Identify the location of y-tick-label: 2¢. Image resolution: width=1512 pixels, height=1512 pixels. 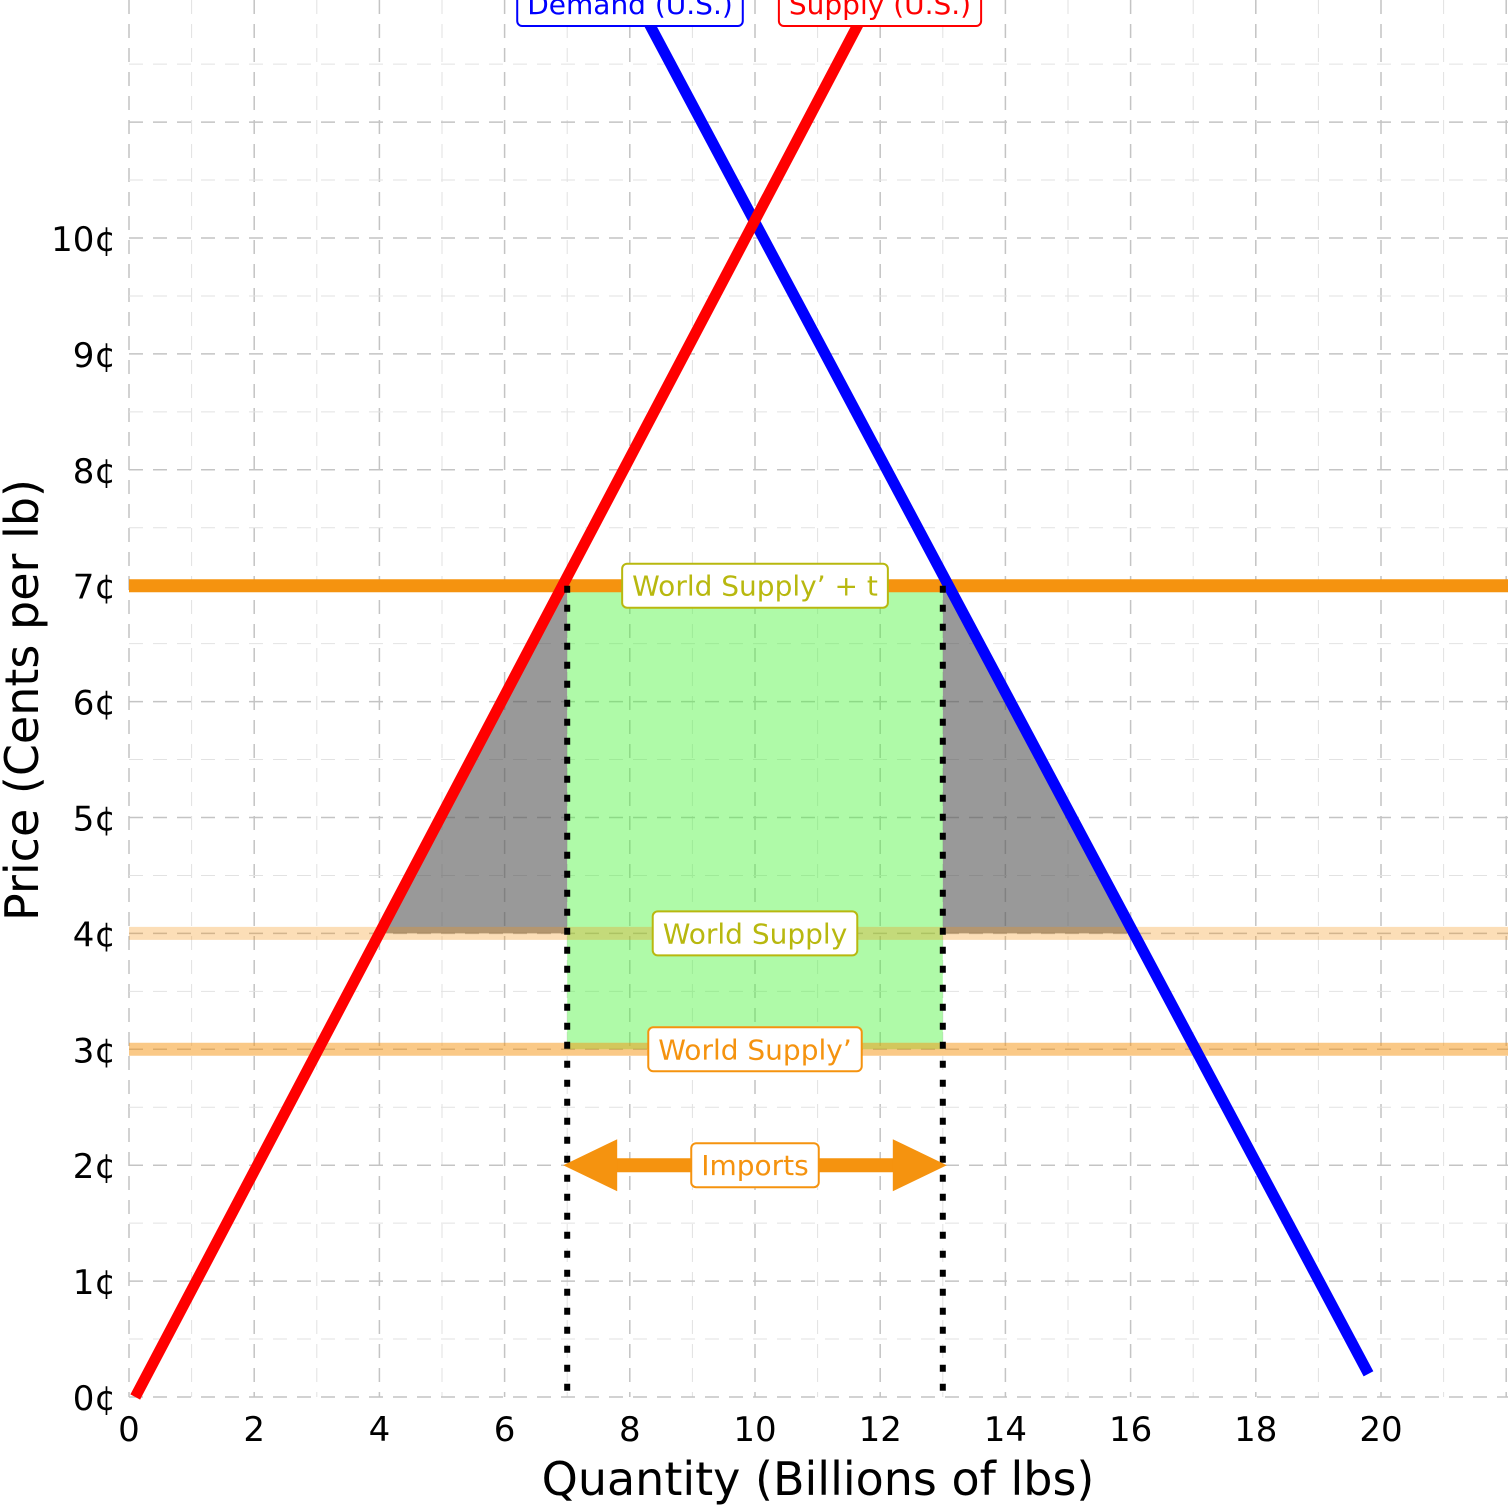
(94, 1167).